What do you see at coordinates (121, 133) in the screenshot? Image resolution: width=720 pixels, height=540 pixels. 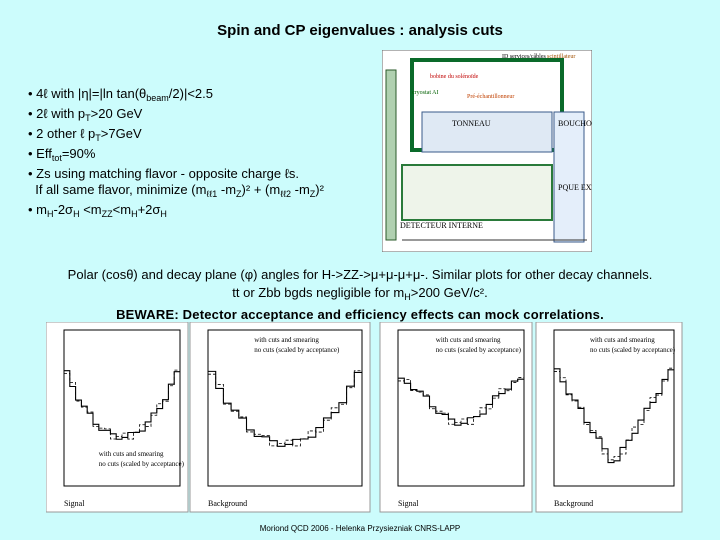 I see `text-run: >7GeV` at bounding box center [121, 133].